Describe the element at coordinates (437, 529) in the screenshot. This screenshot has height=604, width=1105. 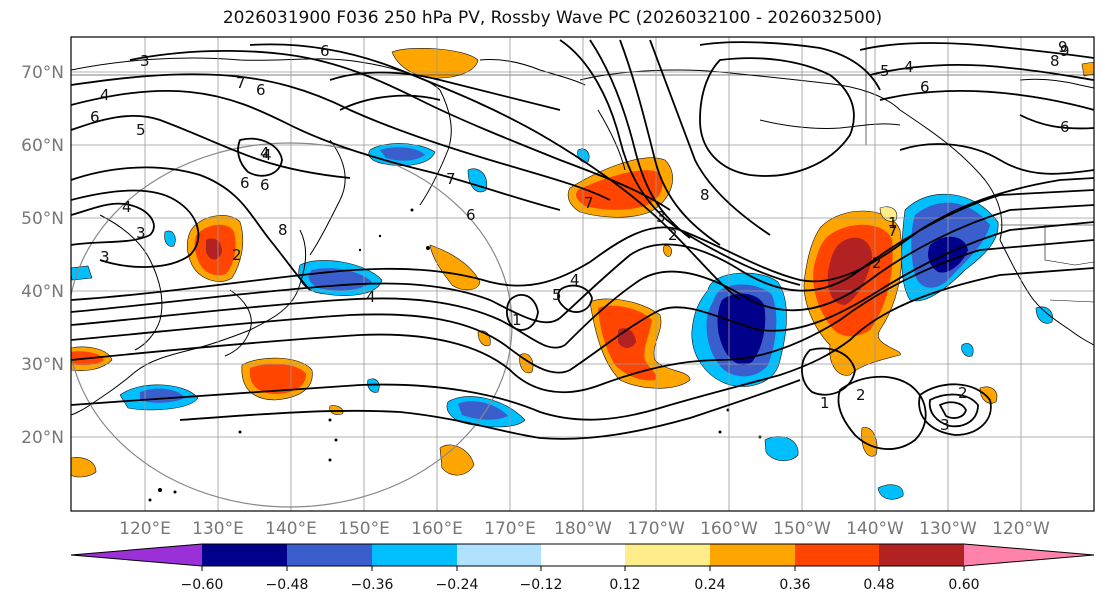
I see `lon-label: 160°E` at that location.